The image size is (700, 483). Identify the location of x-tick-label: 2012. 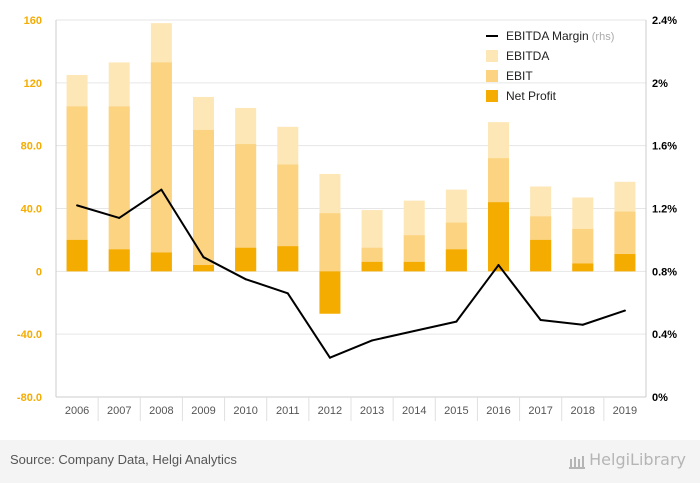
(330, 411).